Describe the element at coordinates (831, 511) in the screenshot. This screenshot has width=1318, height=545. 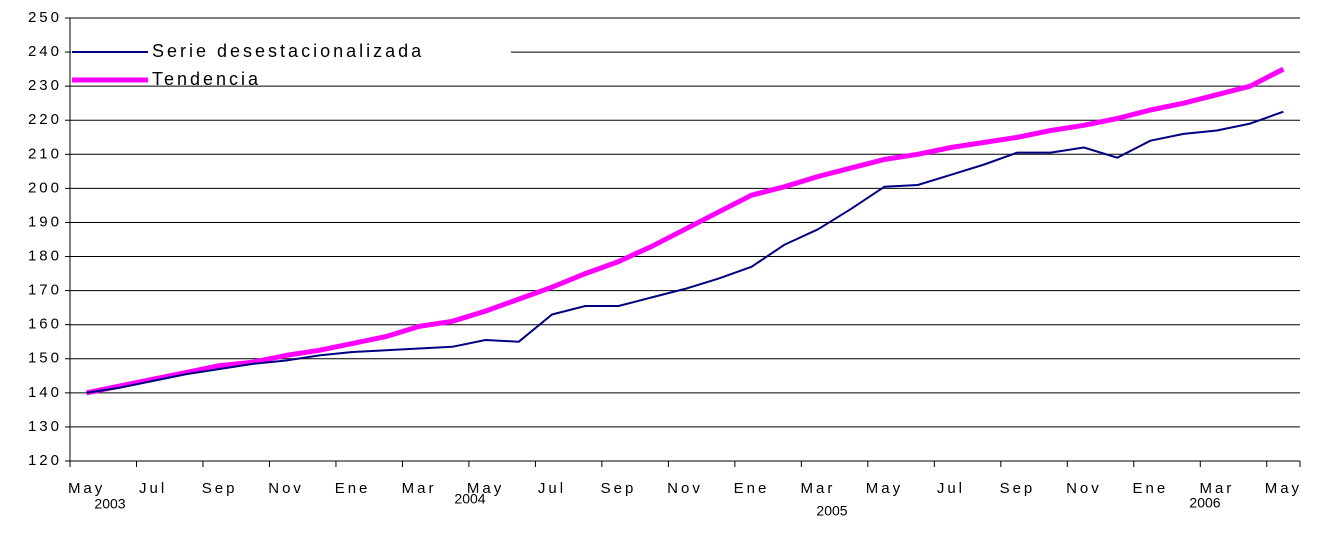
I see `year-label: 2005` at that location.